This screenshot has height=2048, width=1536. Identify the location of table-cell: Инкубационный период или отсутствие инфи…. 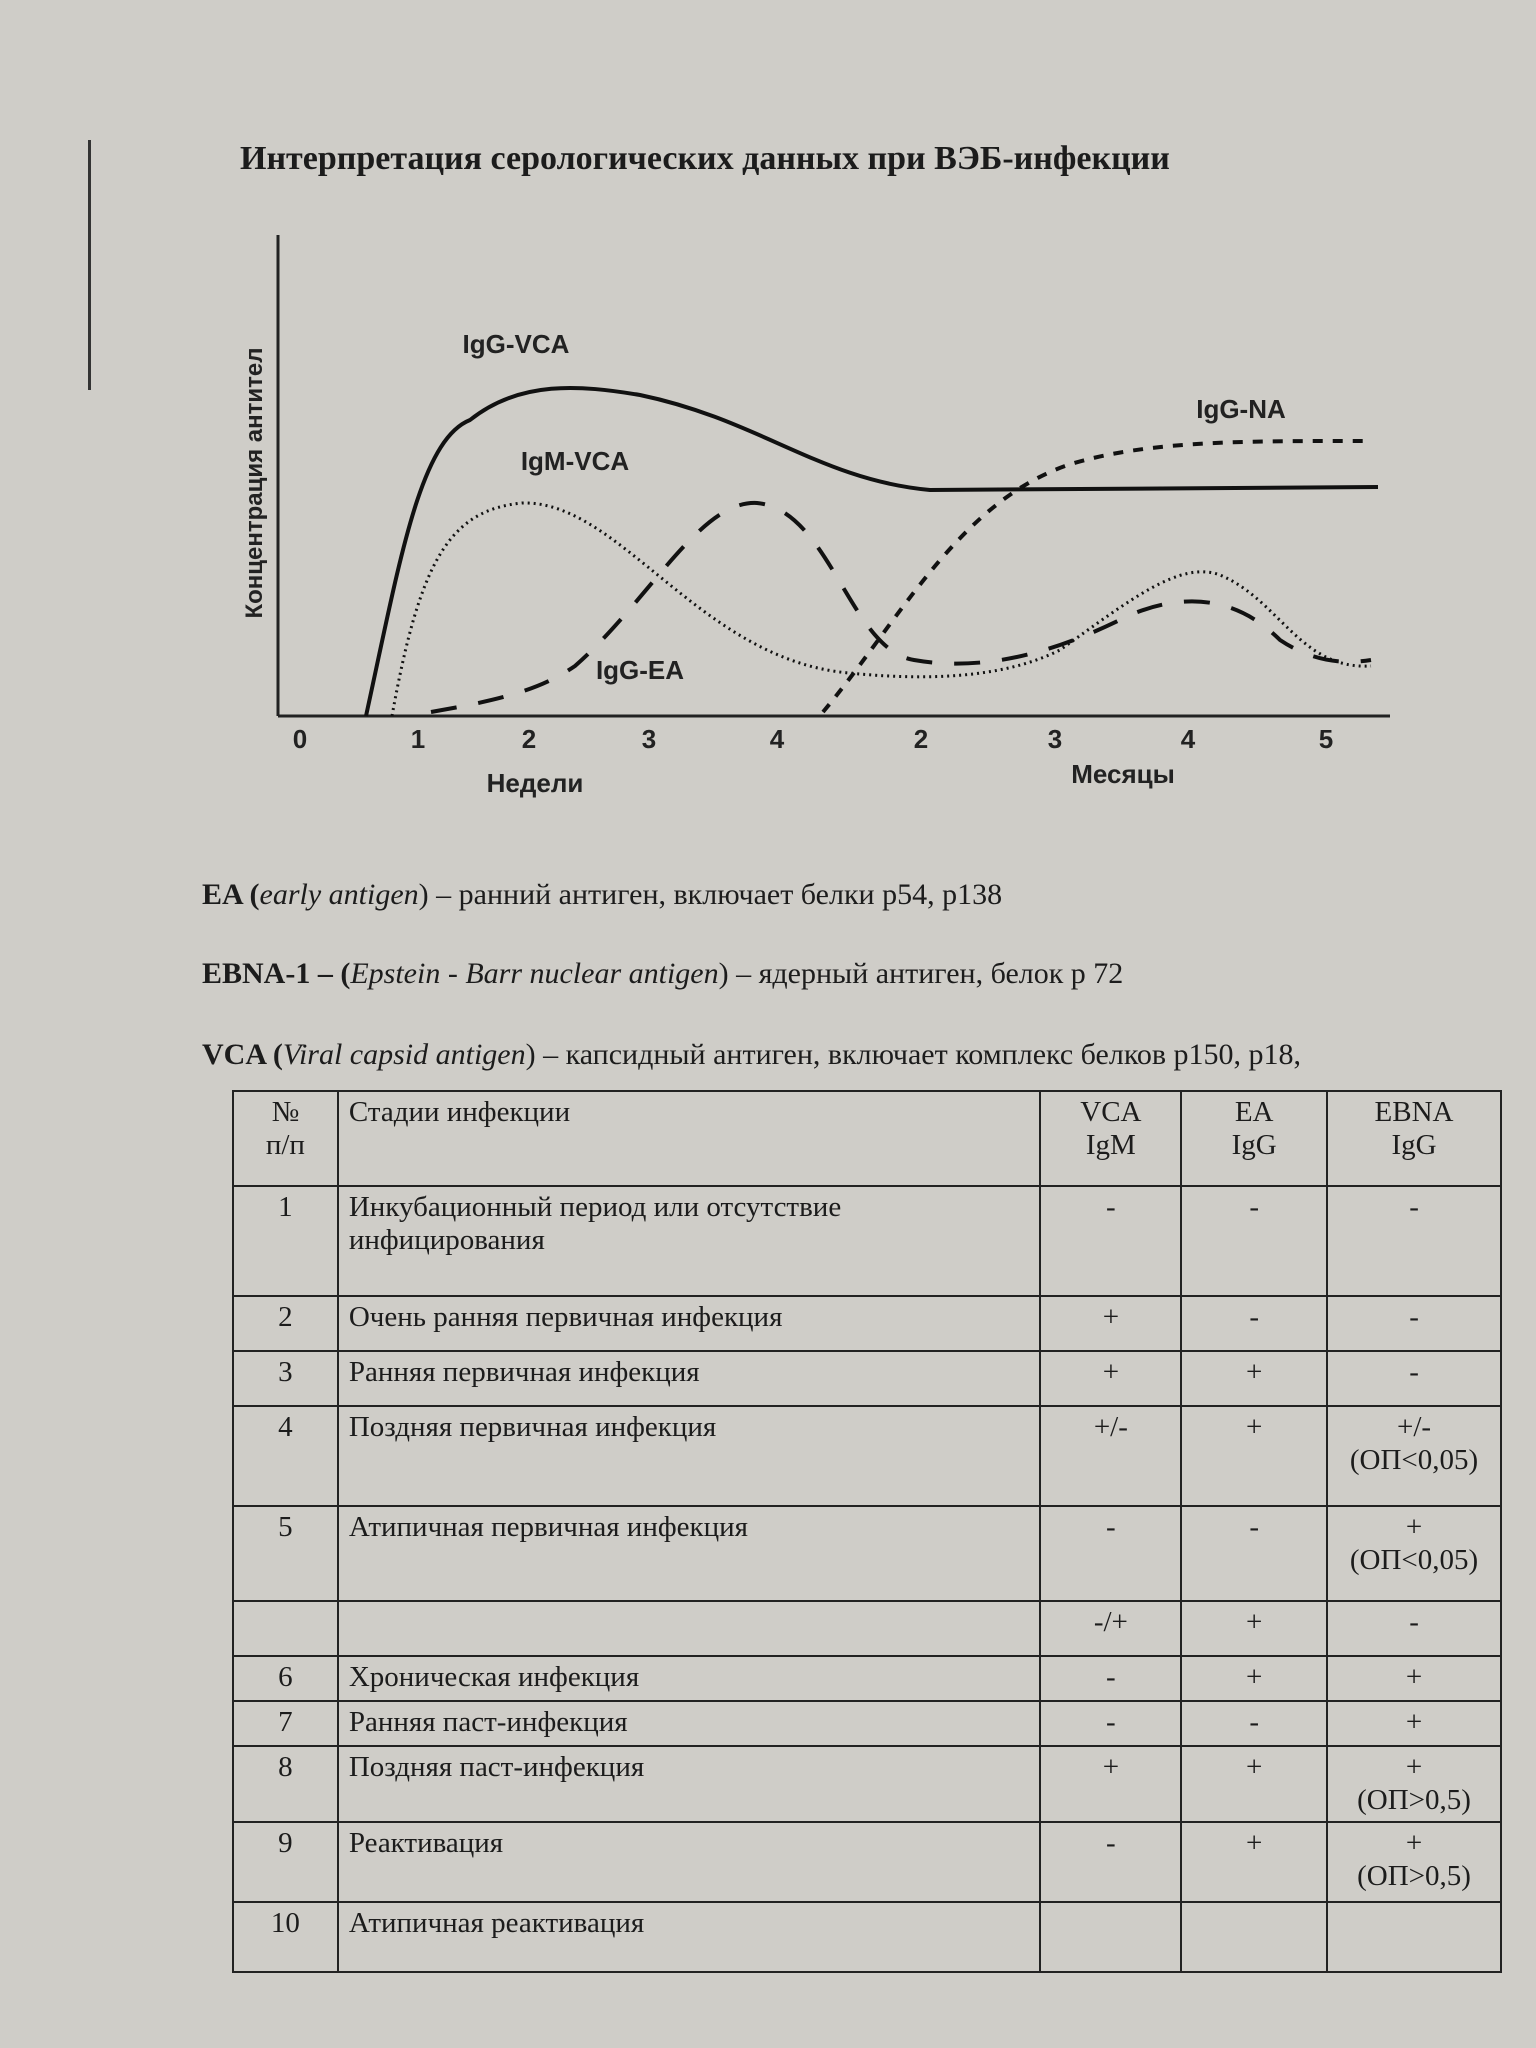
(689, 1241).